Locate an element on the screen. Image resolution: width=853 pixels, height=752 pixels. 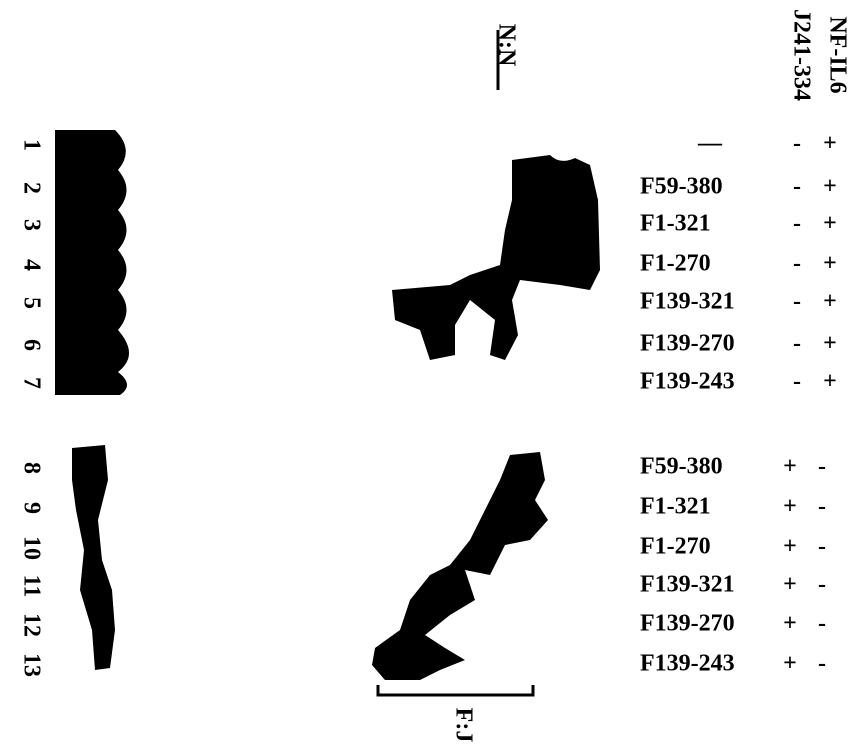
row-label: — is located at coordinates (710, 144).